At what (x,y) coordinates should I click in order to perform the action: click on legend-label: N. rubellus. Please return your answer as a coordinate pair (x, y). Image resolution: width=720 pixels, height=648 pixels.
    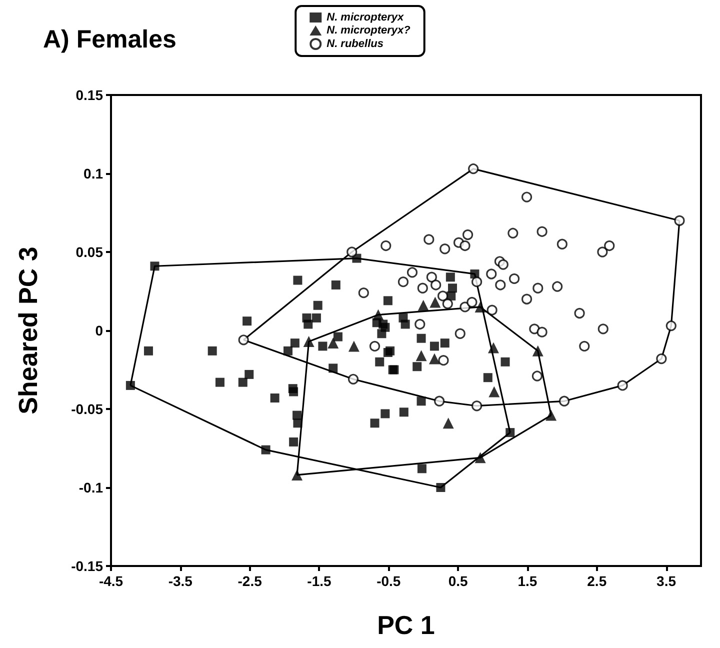
    Looking at the image, I should click on (355, 44).